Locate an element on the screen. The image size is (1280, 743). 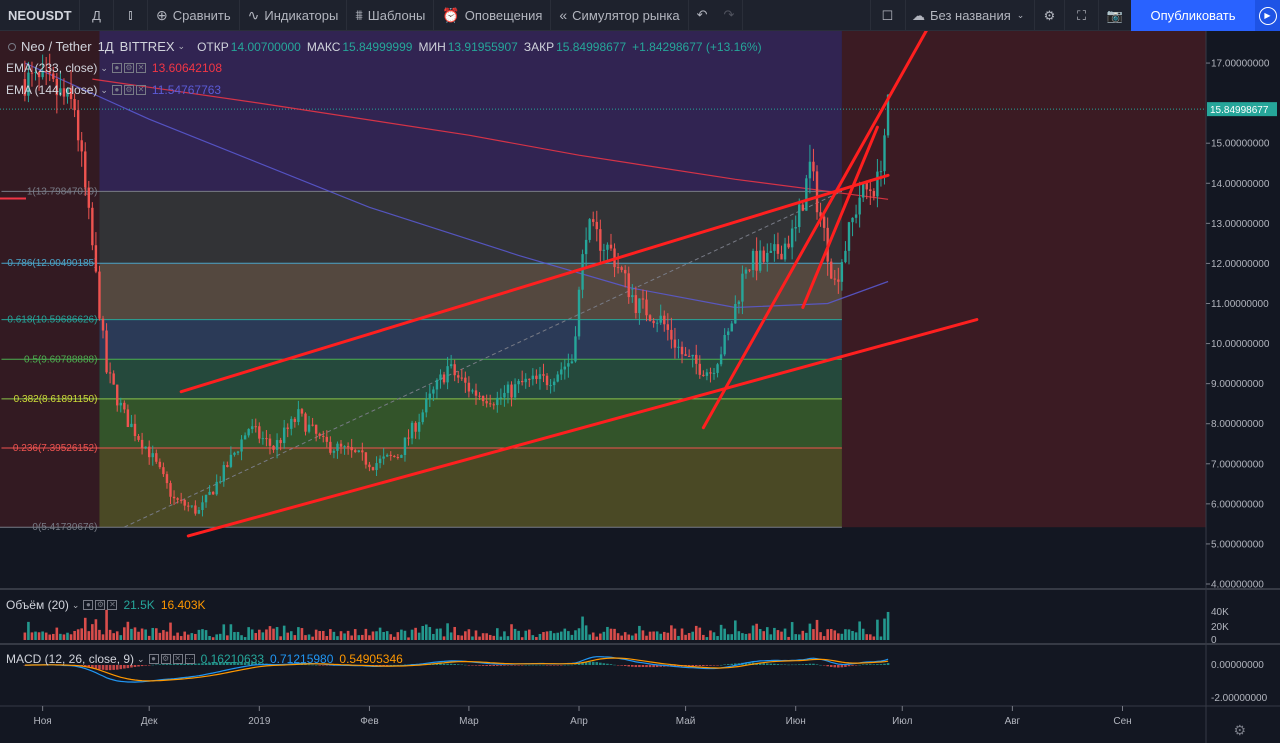
axis-settings-gear-icon: ⚙ is located at coordinates (1239, 730).